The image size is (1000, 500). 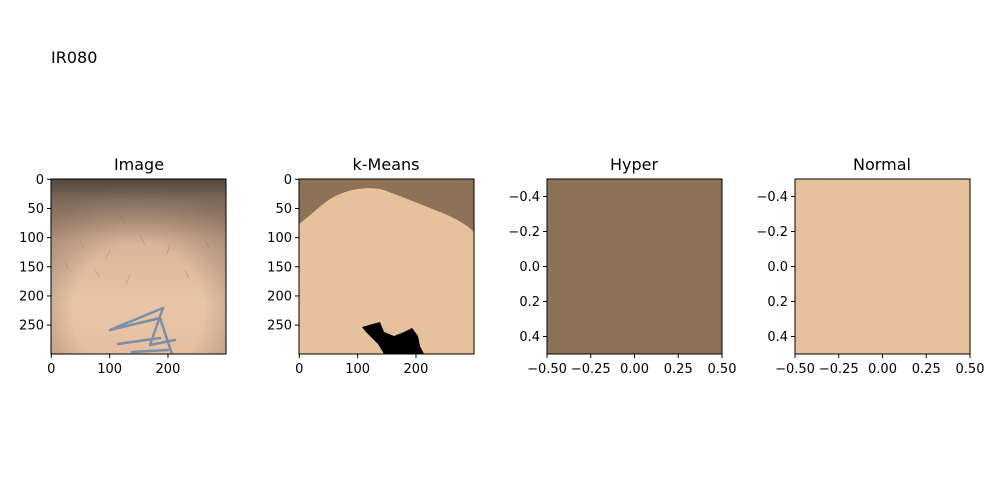 I want to click on y-tick-label-kmeans: 0, so click(x=288, y=180).